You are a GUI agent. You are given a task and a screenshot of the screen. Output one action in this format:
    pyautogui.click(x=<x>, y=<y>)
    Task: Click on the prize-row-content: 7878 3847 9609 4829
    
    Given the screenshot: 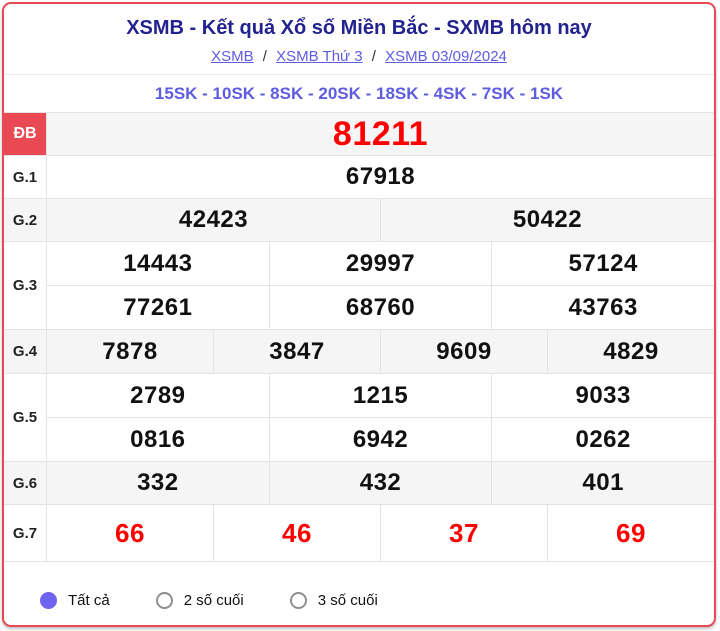 What is the action you would take?
    pyautogui.click(x=380, y=351)
    